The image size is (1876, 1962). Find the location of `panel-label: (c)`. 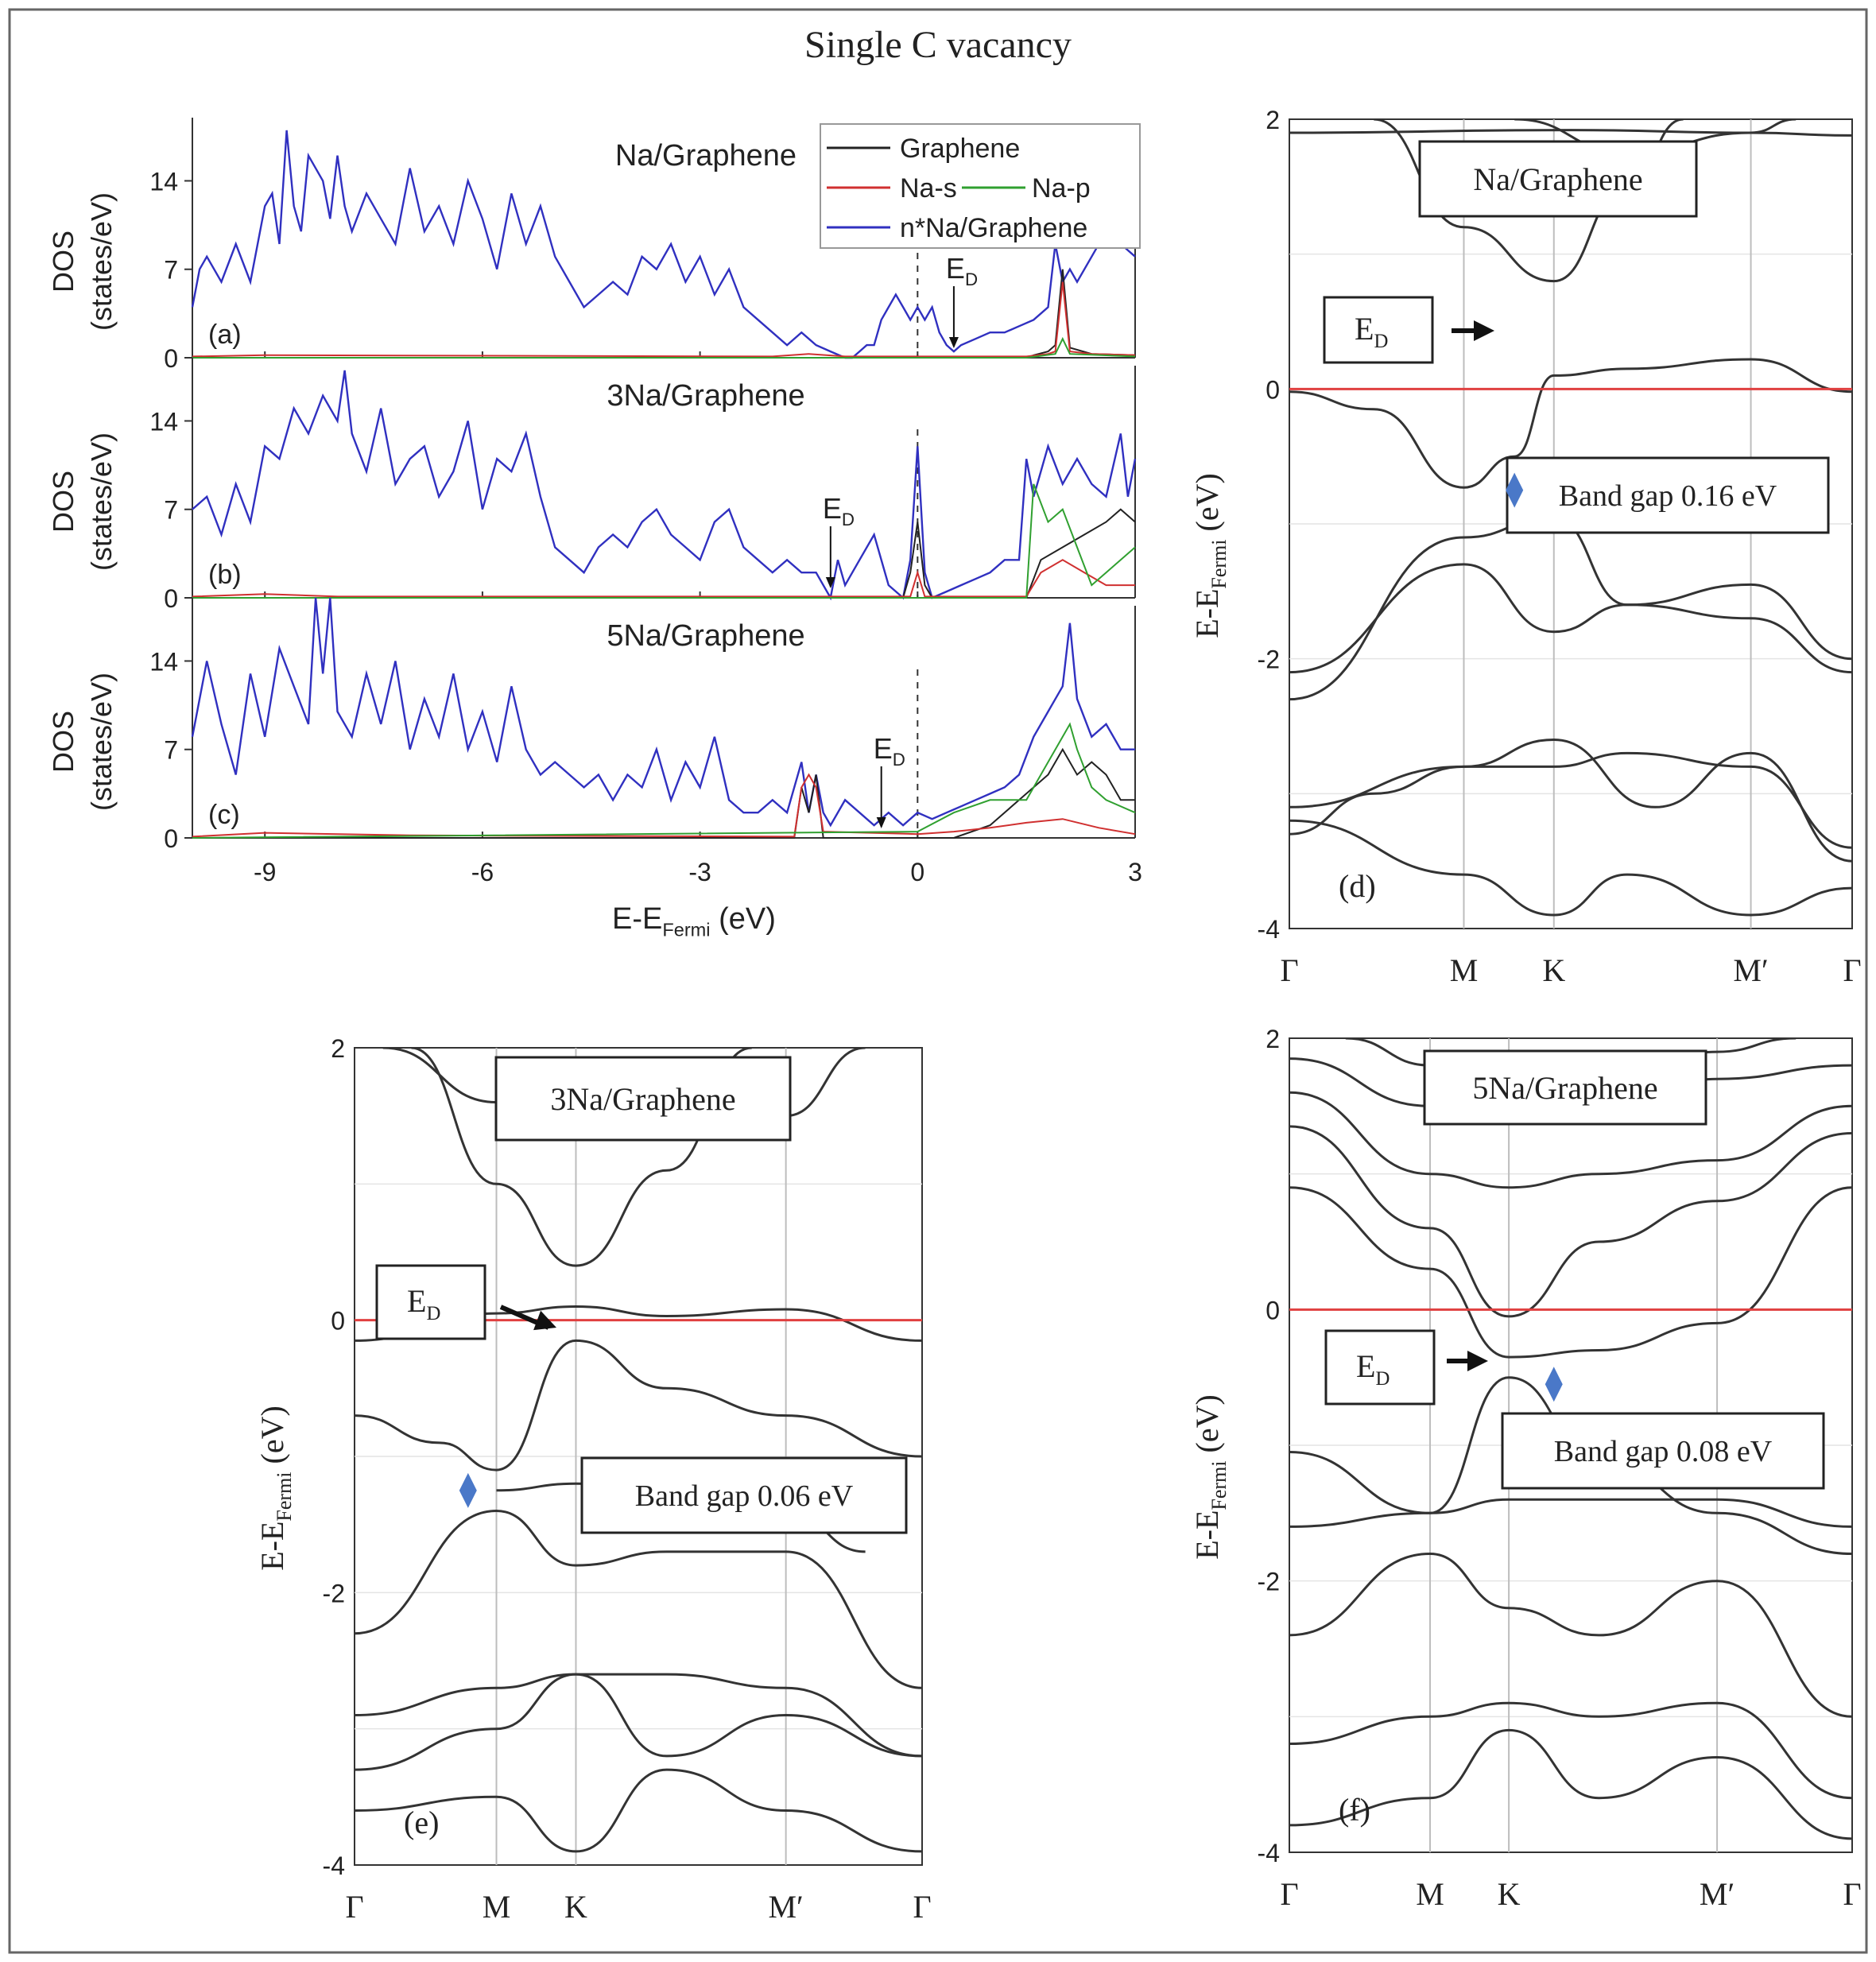

panel-label: (c) is located at coordinates (224, 815).